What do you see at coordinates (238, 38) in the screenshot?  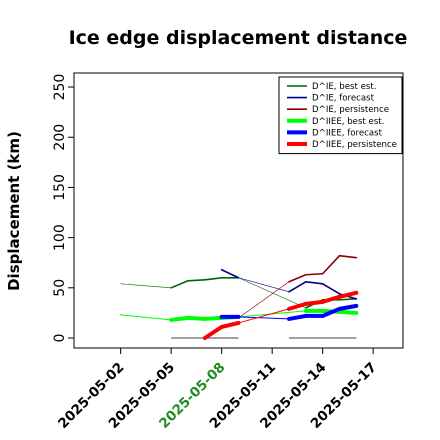 I see `chart-title: Ice edge displacement distance` at bounding box center [238, 38].